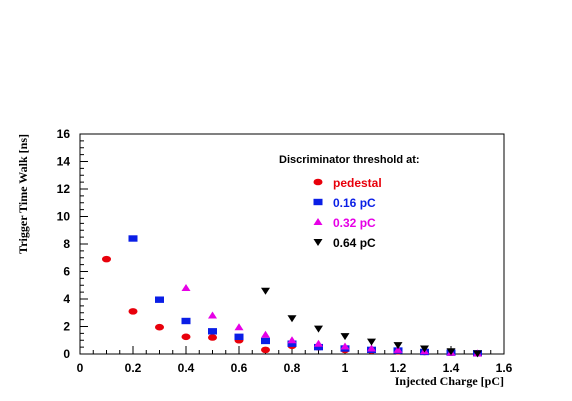  I want to click on legend-label: 0.16 pC, so click(354, 203).